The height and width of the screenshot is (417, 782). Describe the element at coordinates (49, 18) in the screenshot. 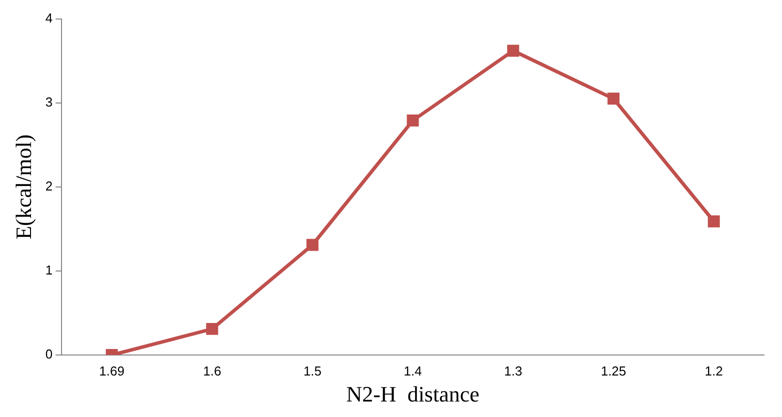

I see `y-tick-label: 4` at that location.